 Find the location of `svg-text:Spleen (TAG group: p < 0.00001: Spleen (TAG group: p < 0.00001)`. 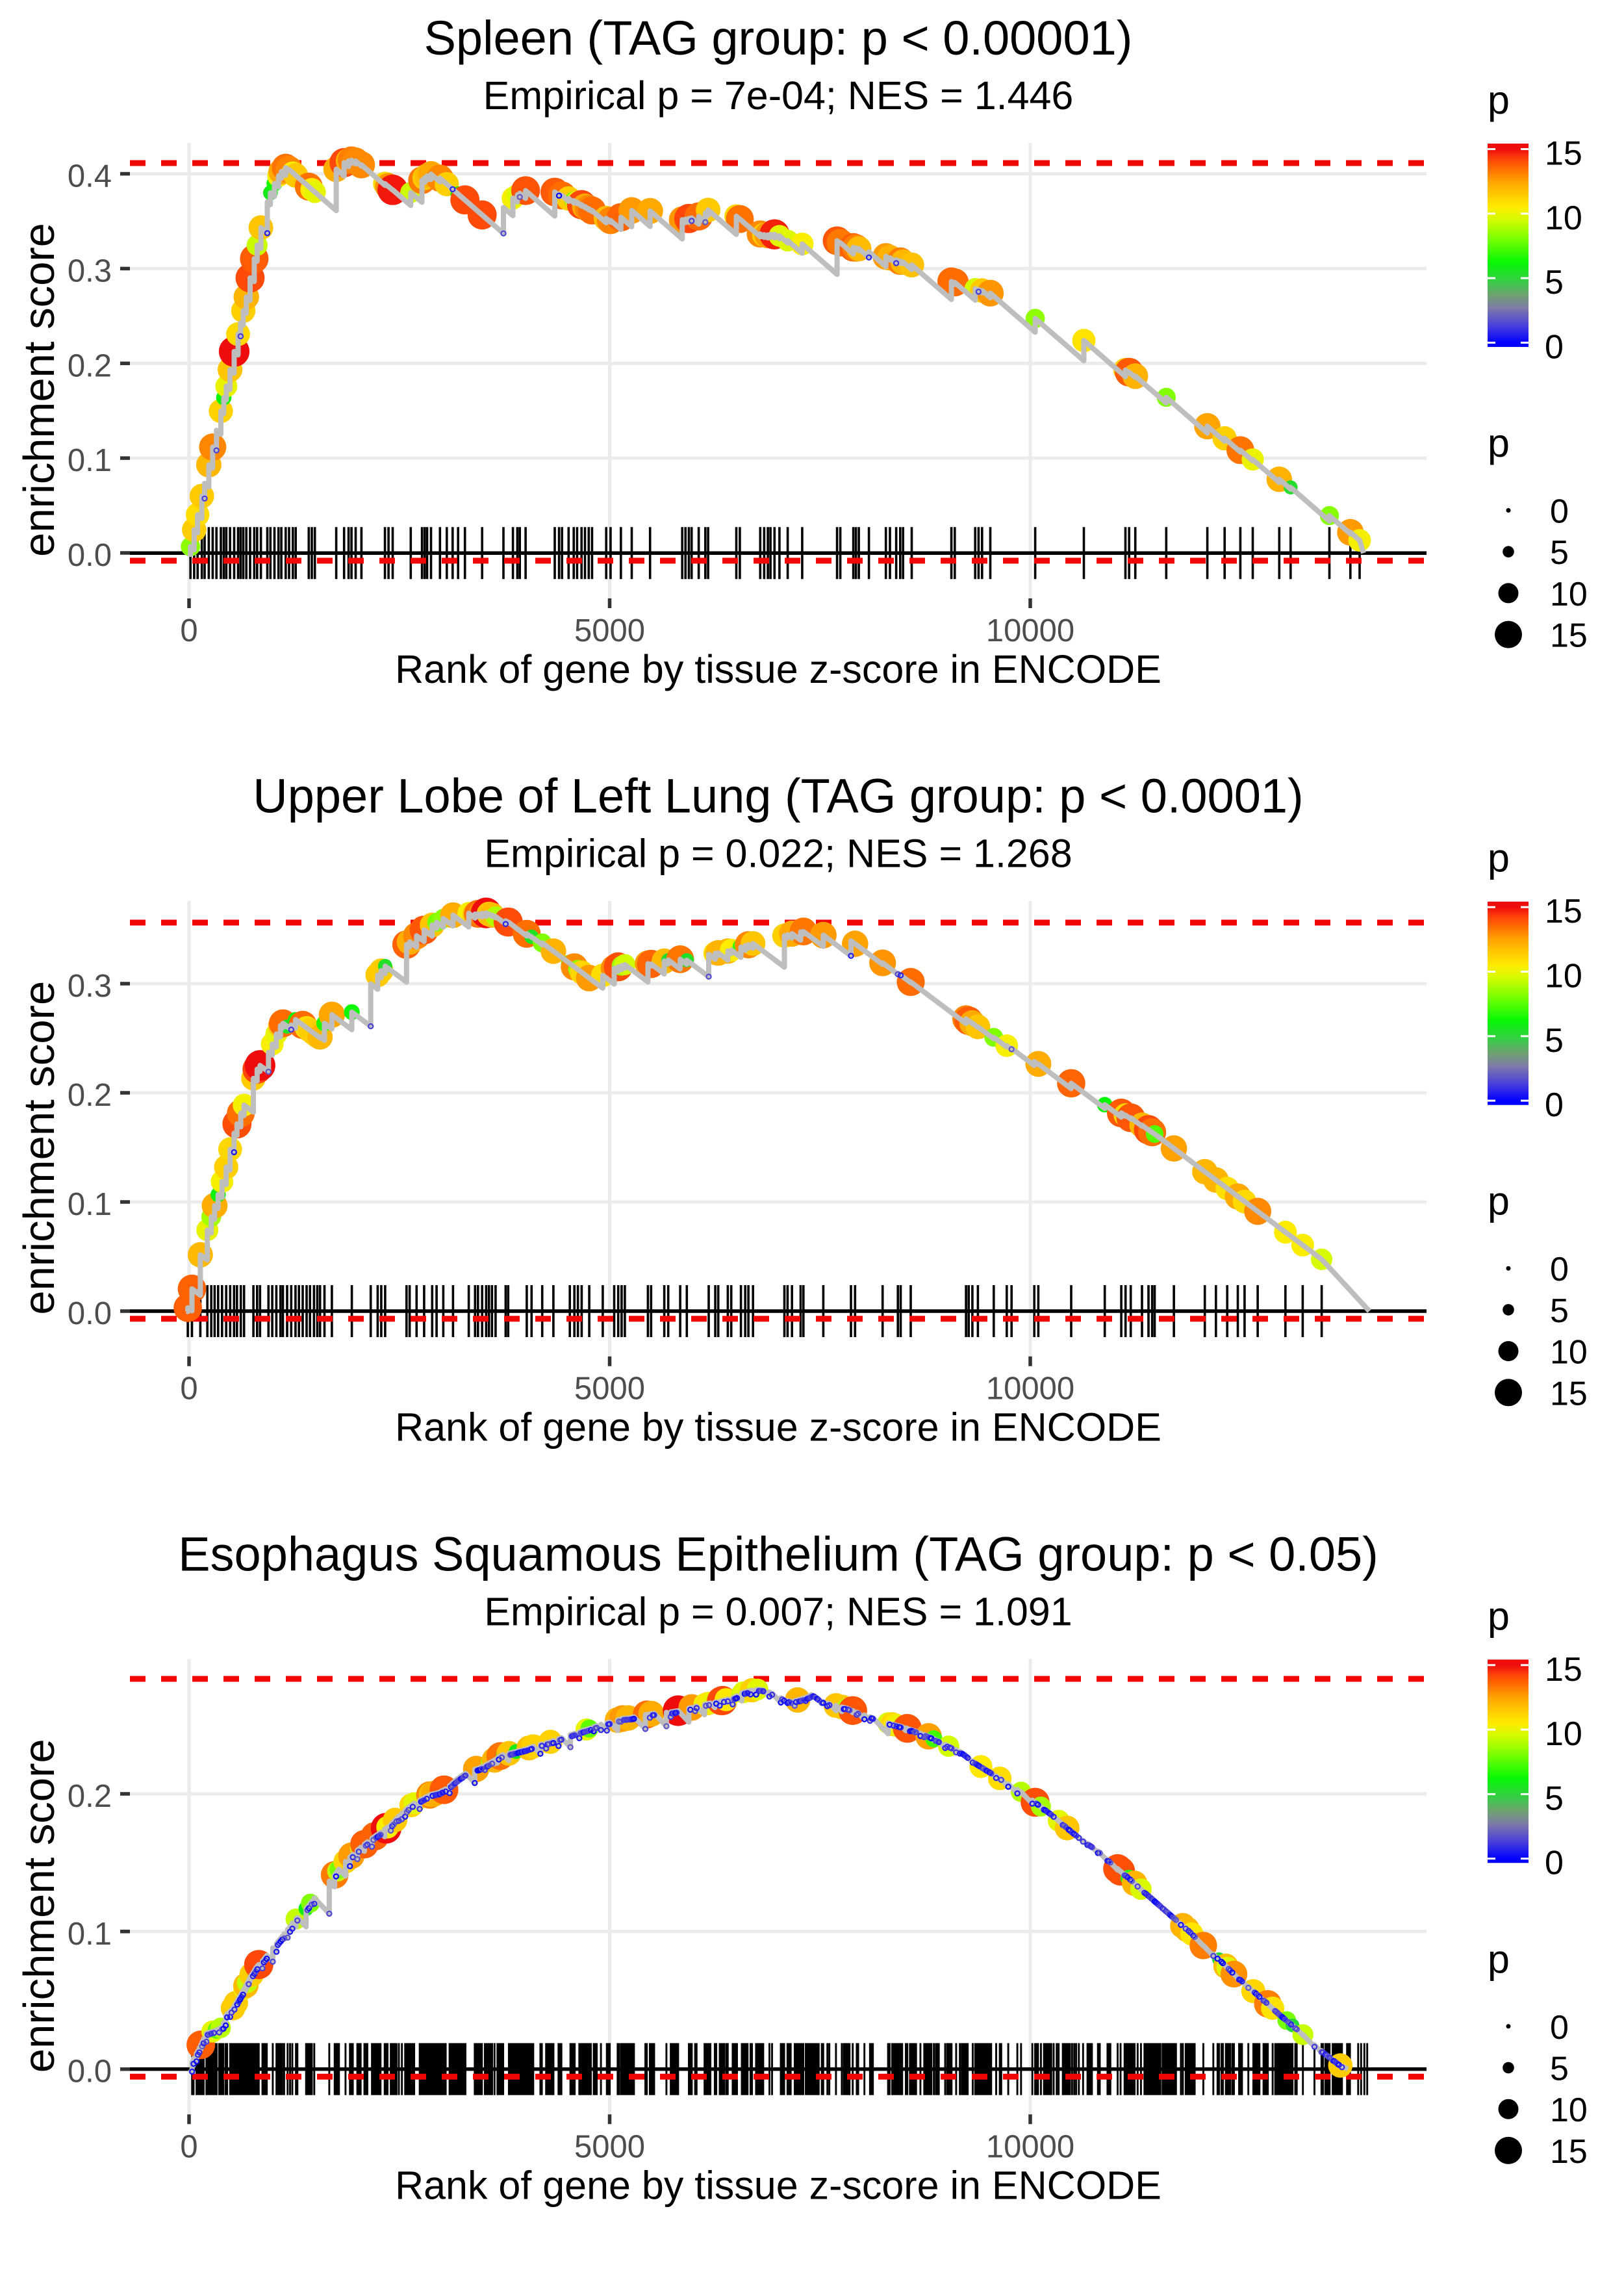

svg-text:Spleen (TAG group: p < 0.00001: Spleen (TAG group: p < 0.00001) is located at coordinates (778, 38).